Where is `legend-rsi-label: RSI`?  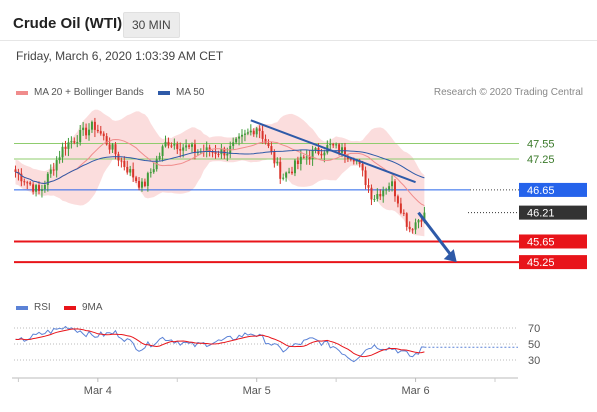
legend-rsi-label: RSI is located at coordinates (42, 307).